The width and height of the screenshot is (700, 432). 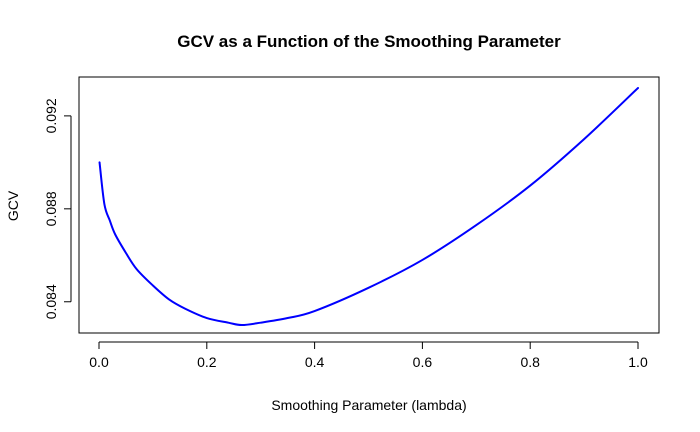 What do you see at coordinates (530, 362) in the screenshot?
I see `x-tick-label: 0.8` at bounding box center [530, 362].